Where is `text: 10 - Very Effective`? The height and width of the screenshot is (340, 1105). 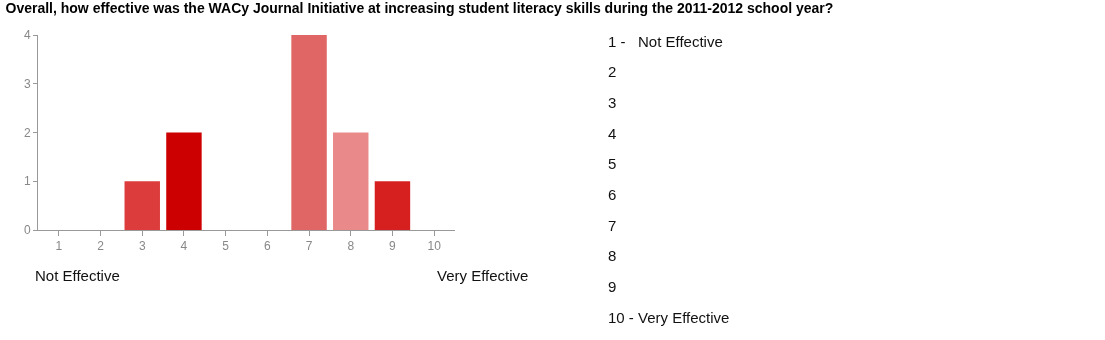
text: 10 - Very Effective is located at coordinates (669, 317).